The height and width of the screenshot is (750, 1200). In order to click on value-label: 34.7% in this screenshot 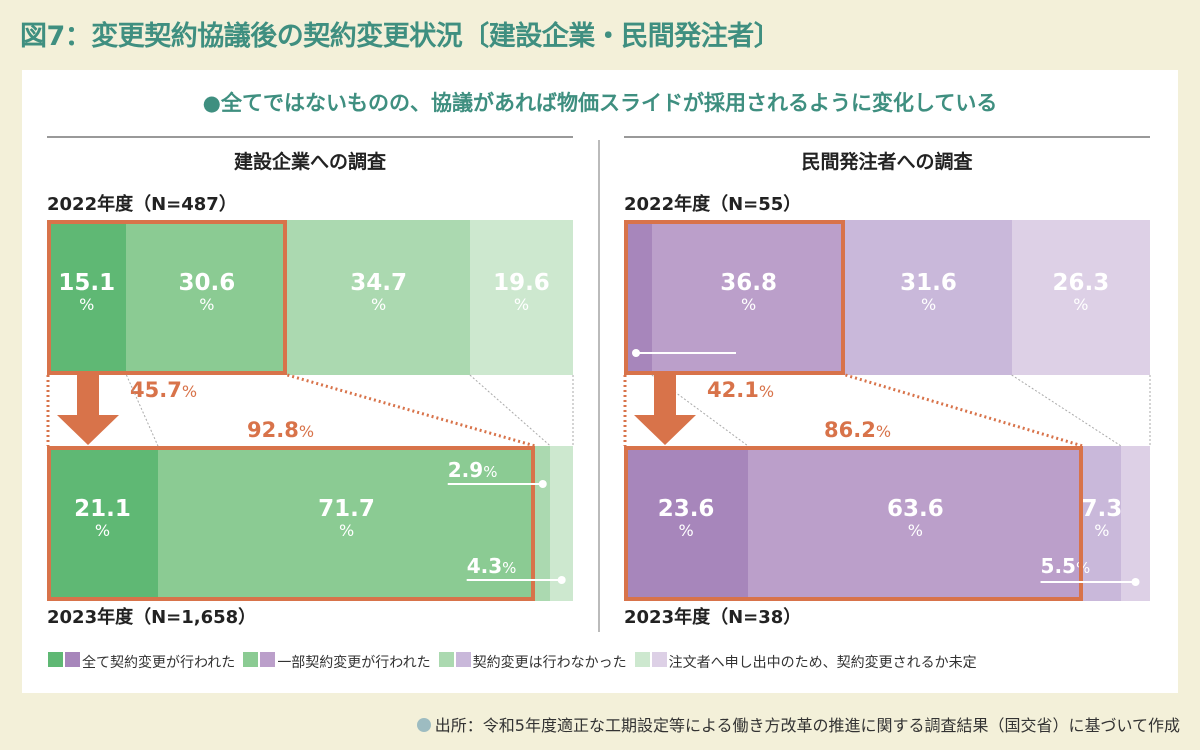, I will do `click(379, 292)`.